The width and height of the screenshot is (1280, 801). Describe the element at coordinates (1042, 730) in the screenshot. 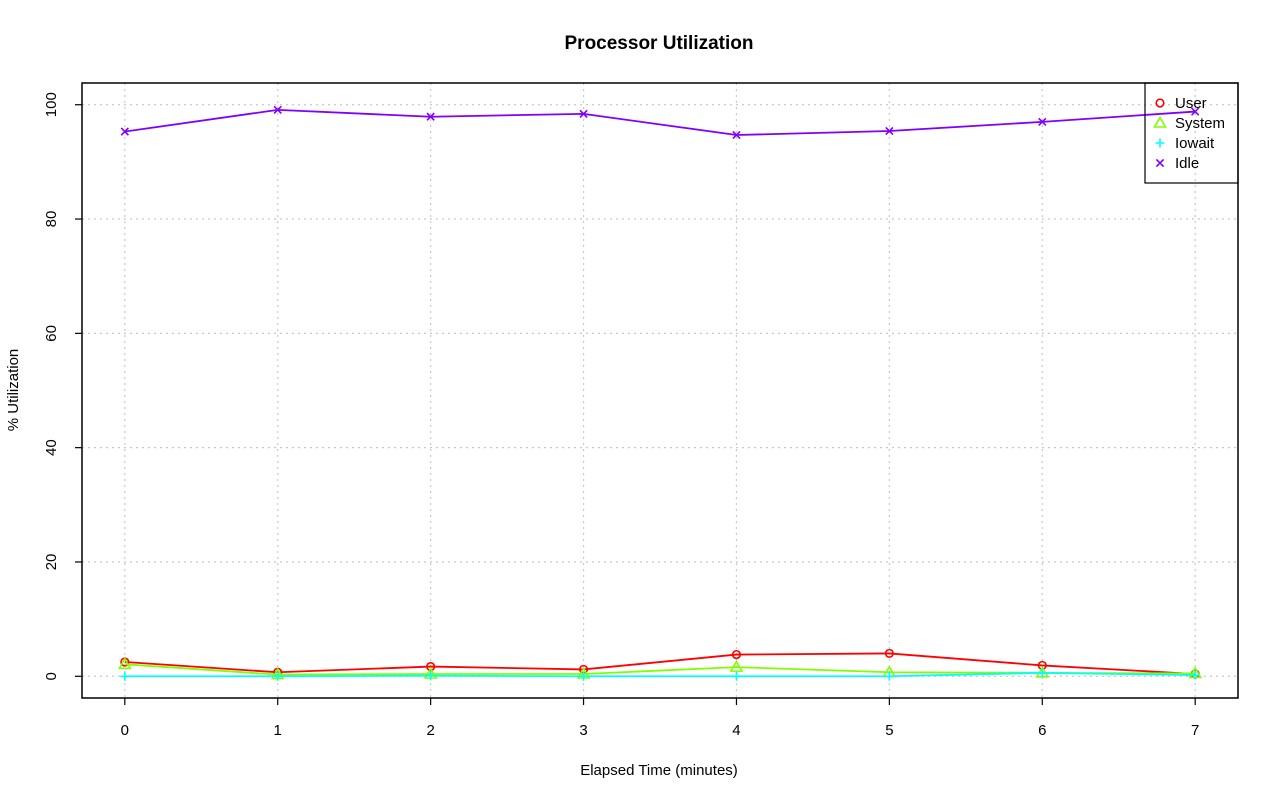

I see `x-tick-label: 6` at that location.